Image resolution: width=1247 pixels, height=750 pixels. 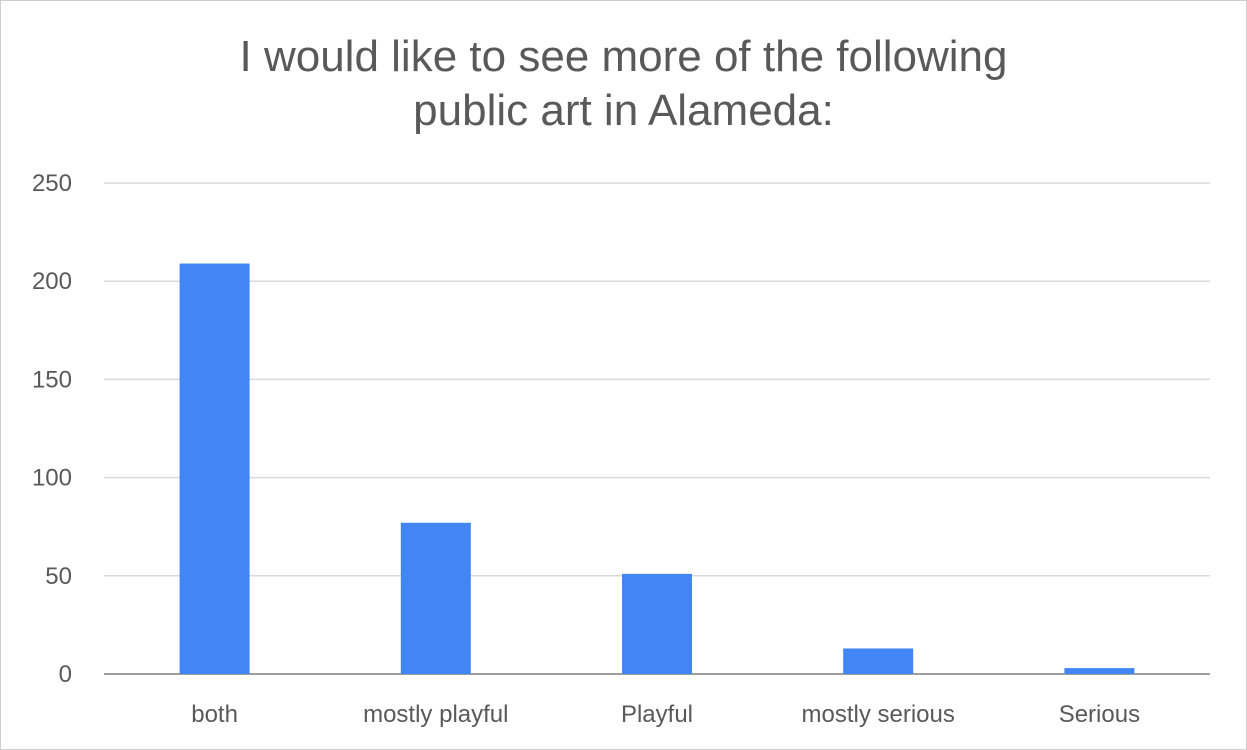 I want to click on x-category-label: mostly playful, so click(x=435, y=714).